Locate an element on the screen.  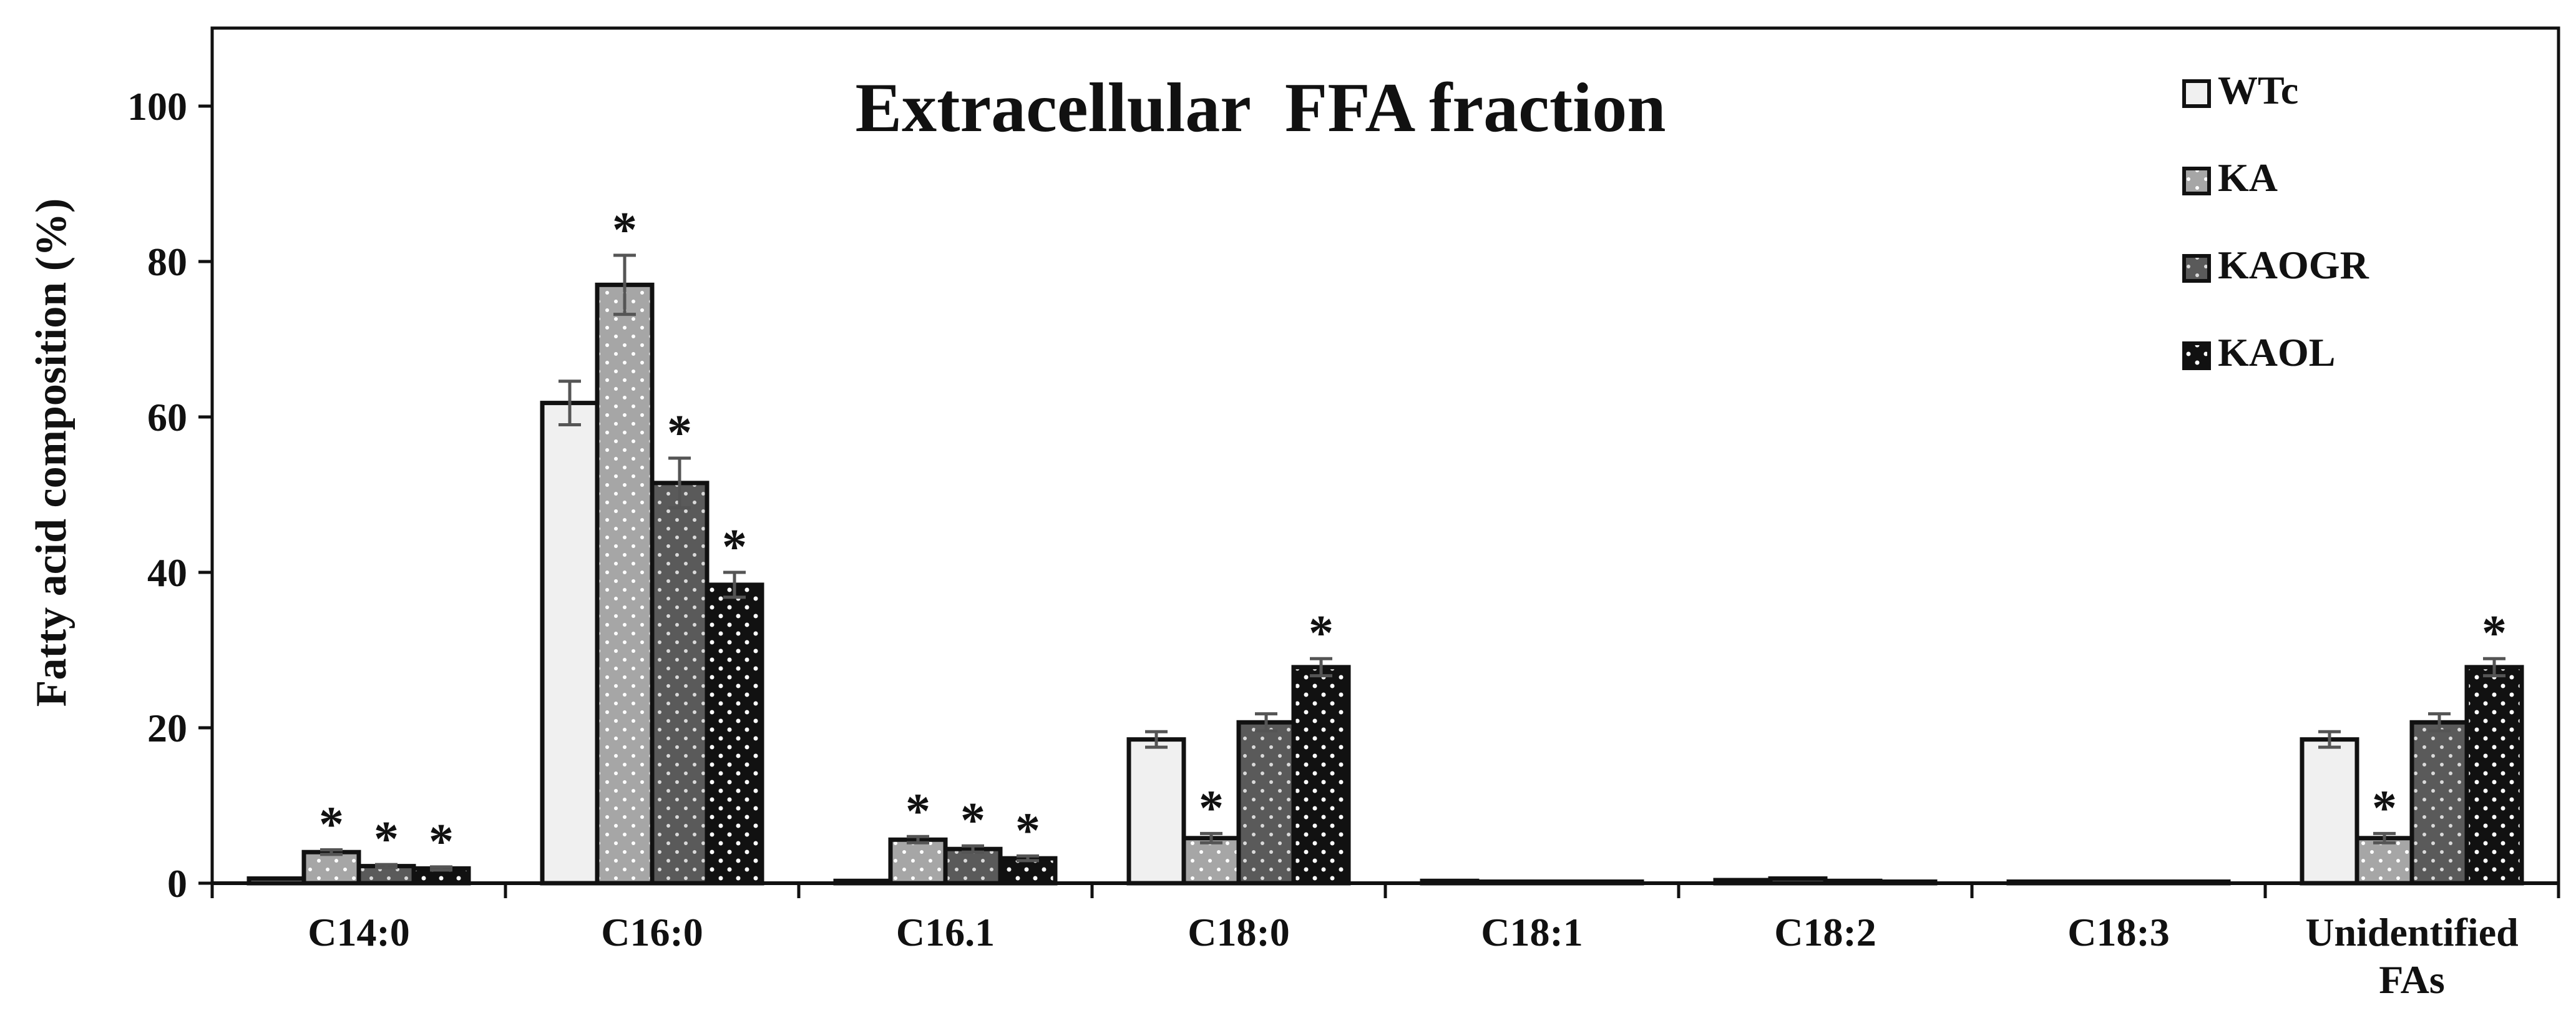
chart-title: Extracellular FFA fraction is located at coordinates (1260, 108).